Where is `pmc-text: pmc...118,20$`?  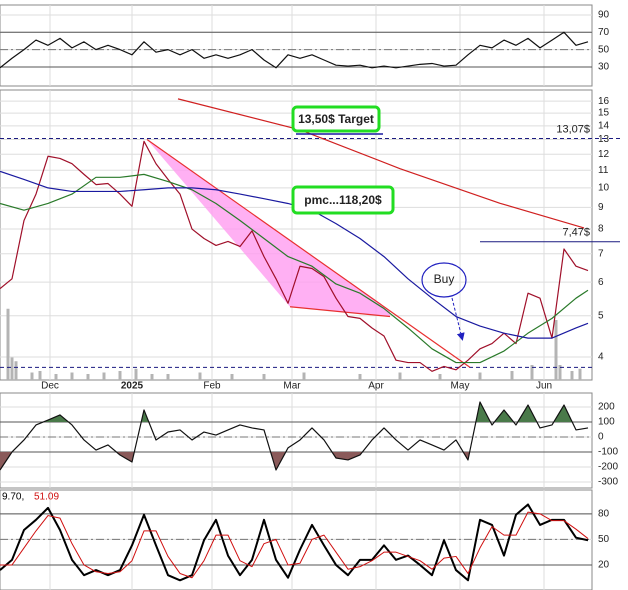
pmc-text: pmc...118,20$ is located at coordinates (343, 200).